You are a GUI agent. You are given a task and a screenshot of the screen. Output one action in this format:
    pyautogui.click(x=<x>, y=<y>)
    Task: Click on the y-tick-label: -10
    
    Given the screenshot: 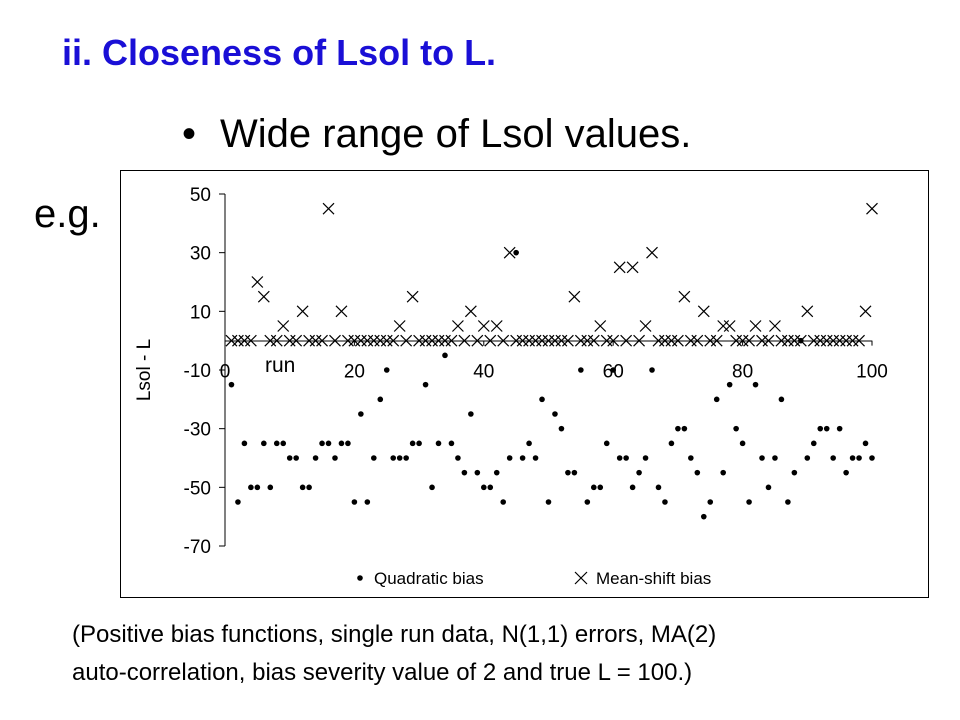 What is the action you would take?
    pyautogui.click(x=197, y=371)
    